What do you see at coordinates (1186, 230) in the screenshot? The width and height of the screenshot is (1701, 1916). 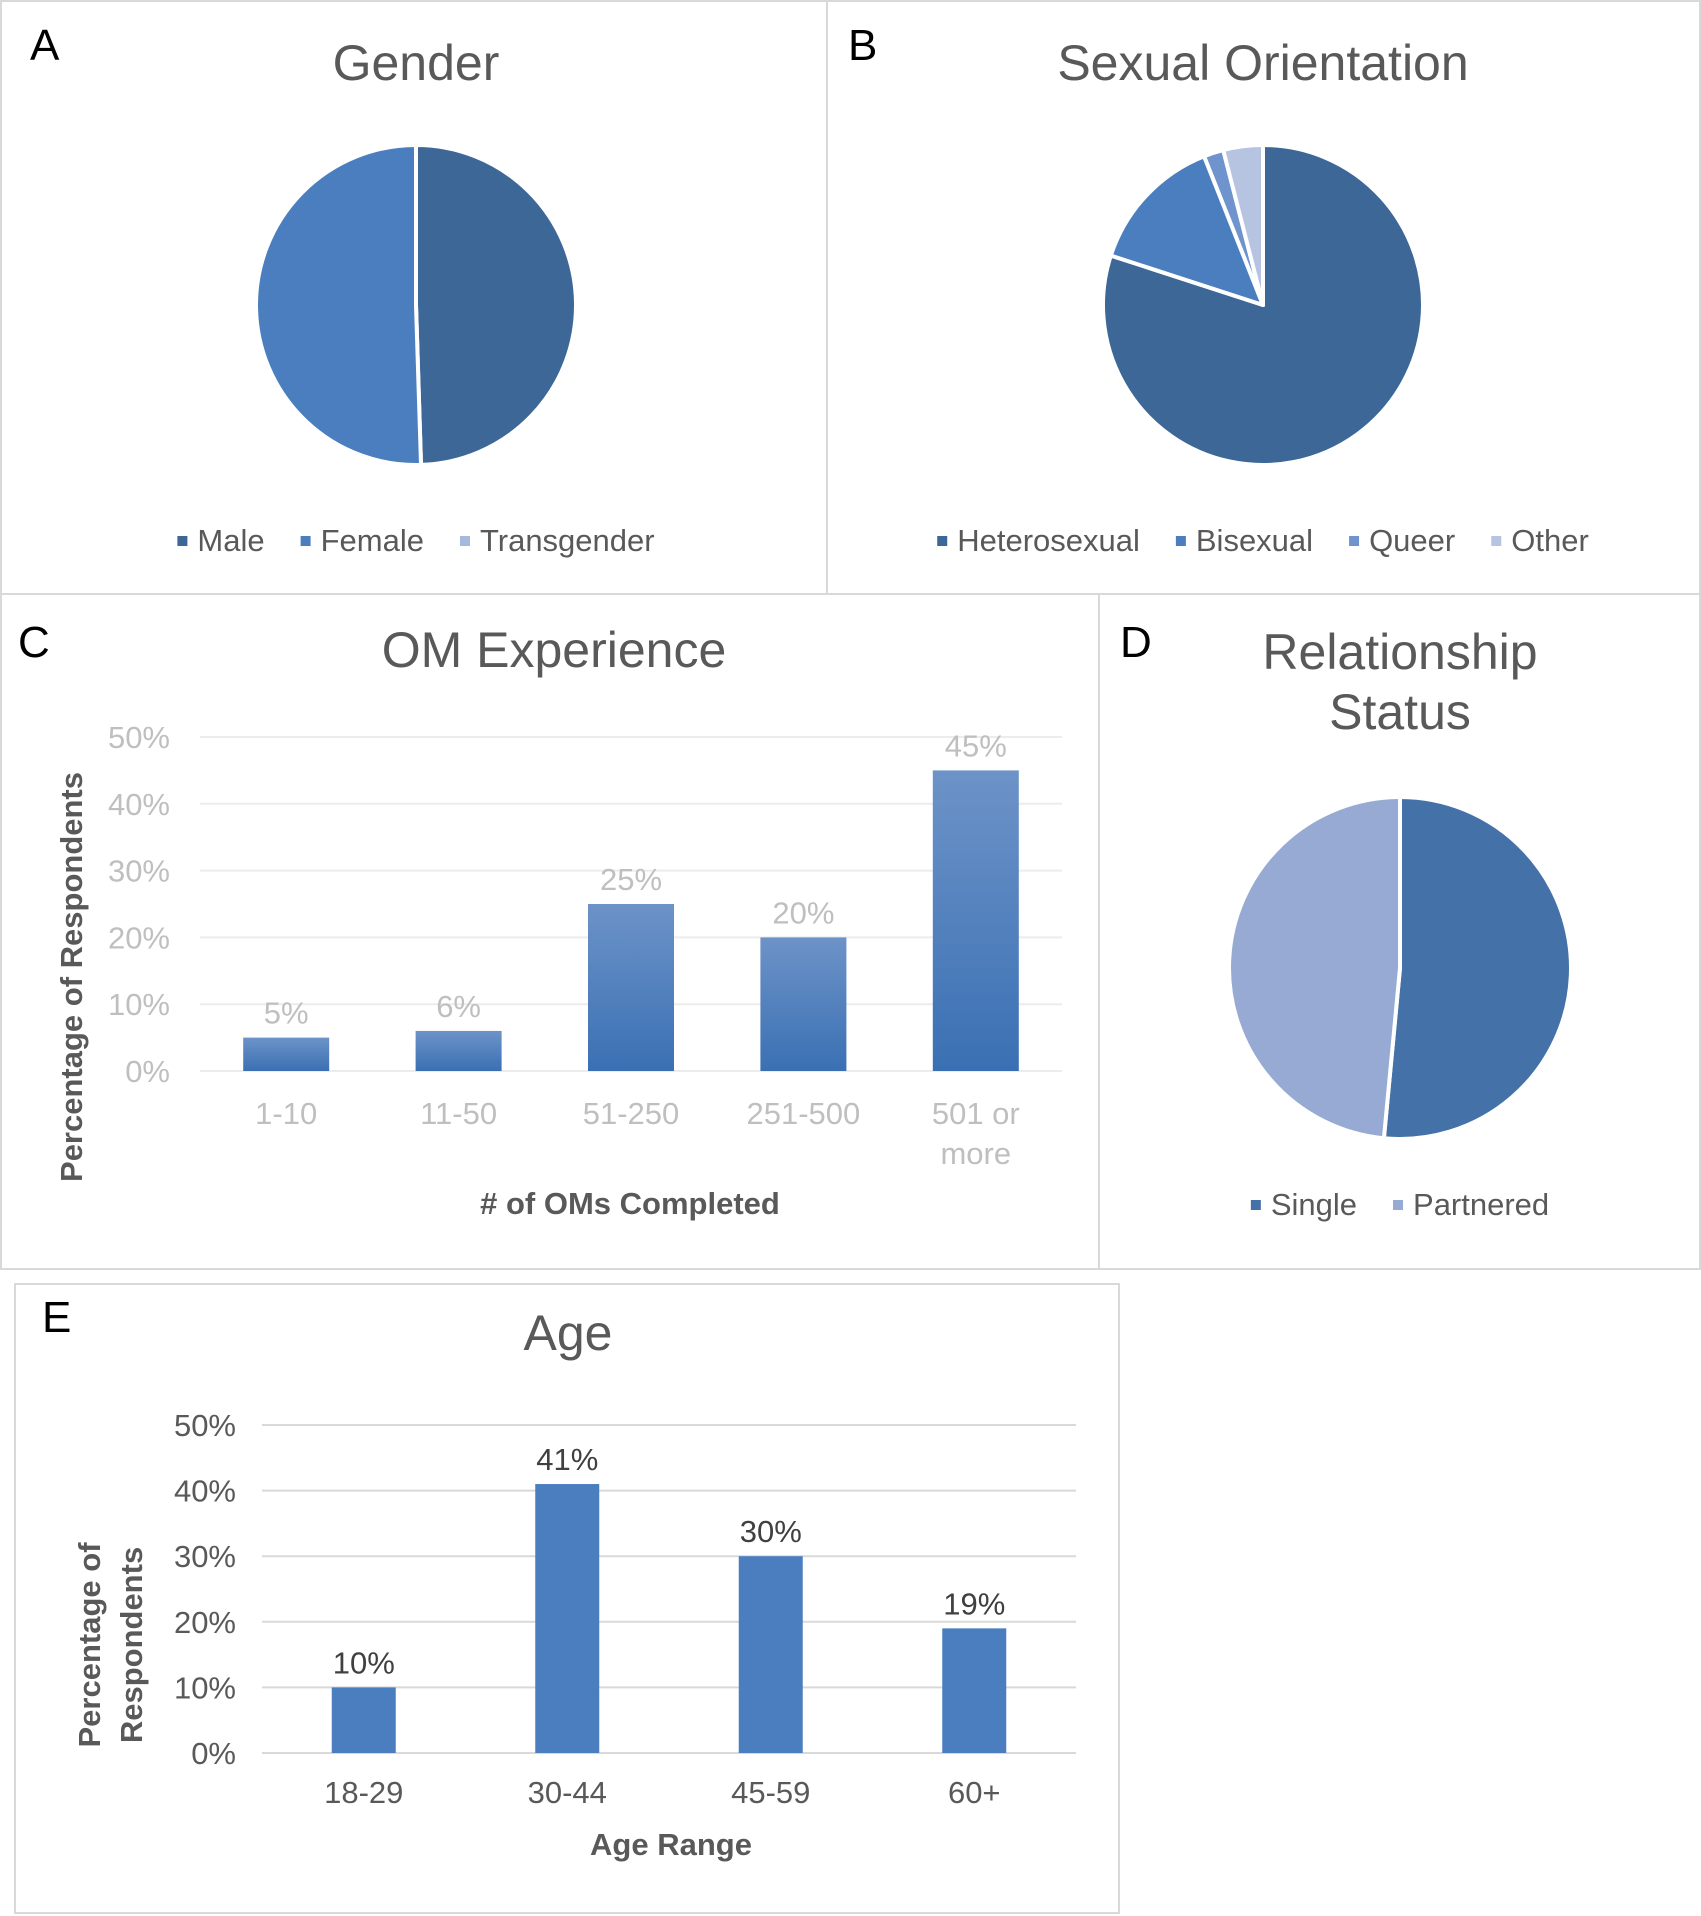 I see `pie-slice-bisexual` at bounding box center [1186, 230].